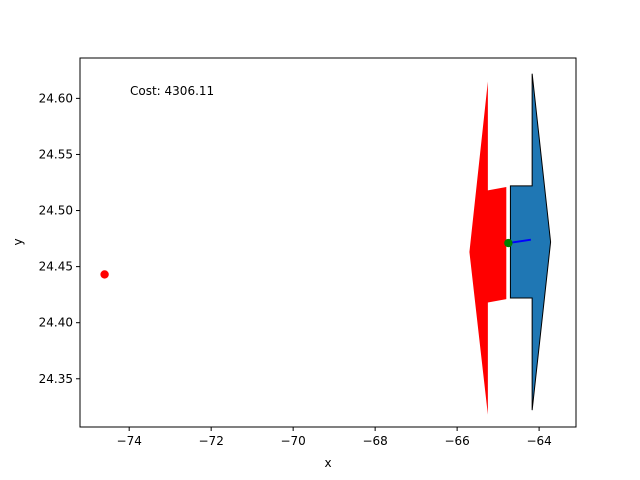  I want to click on x-tick-label: −64, so click(538, 441).